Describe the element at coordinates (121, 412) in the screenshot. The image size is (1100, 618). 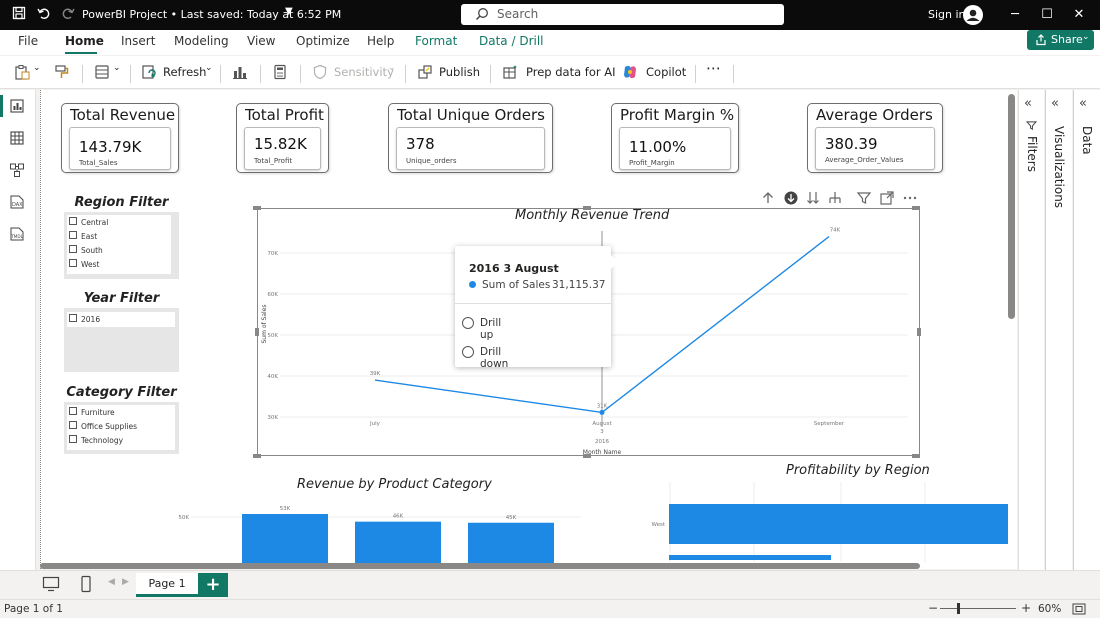
I see `slicer-option: Furniture` at that location.